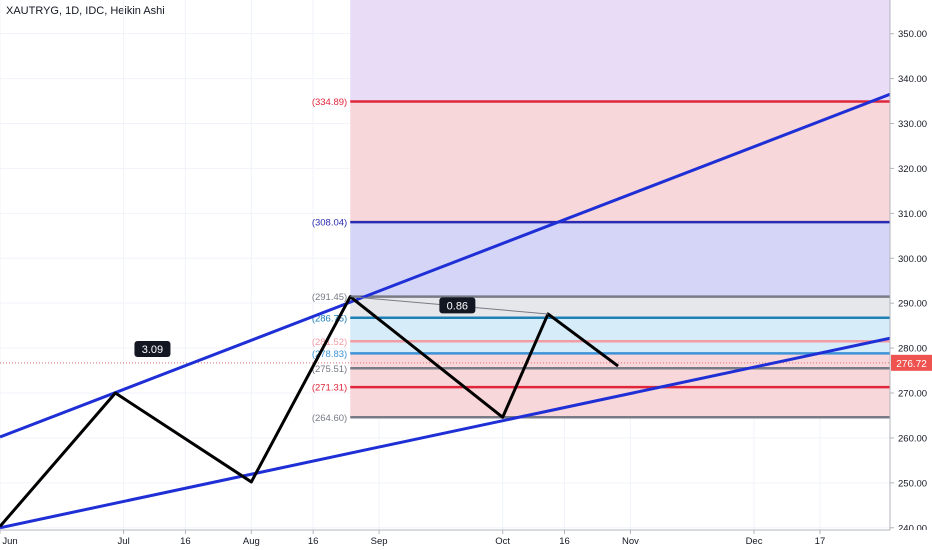 This screenshot has height=550, width=932. I want to click on price-tick-label: 270.00, so click(912, 394).